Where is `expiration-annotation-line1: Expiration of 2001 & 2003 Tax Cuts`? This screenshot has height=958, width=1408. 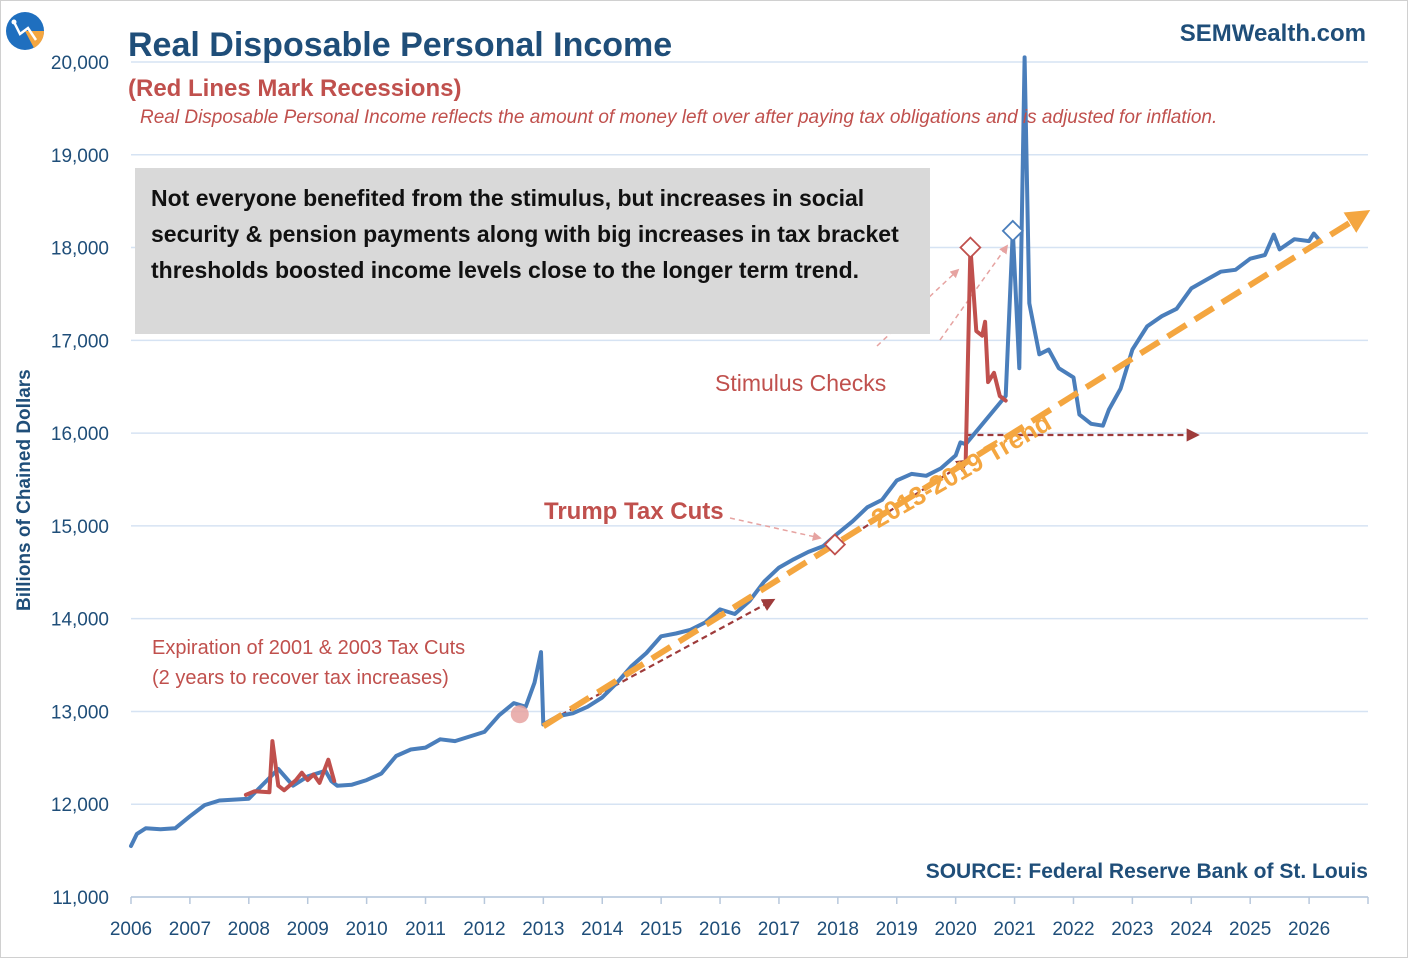 expiration-annotation-line1: Expiration of 2001 & 2003 Tax Cuts is located at coordinates (309, 648).